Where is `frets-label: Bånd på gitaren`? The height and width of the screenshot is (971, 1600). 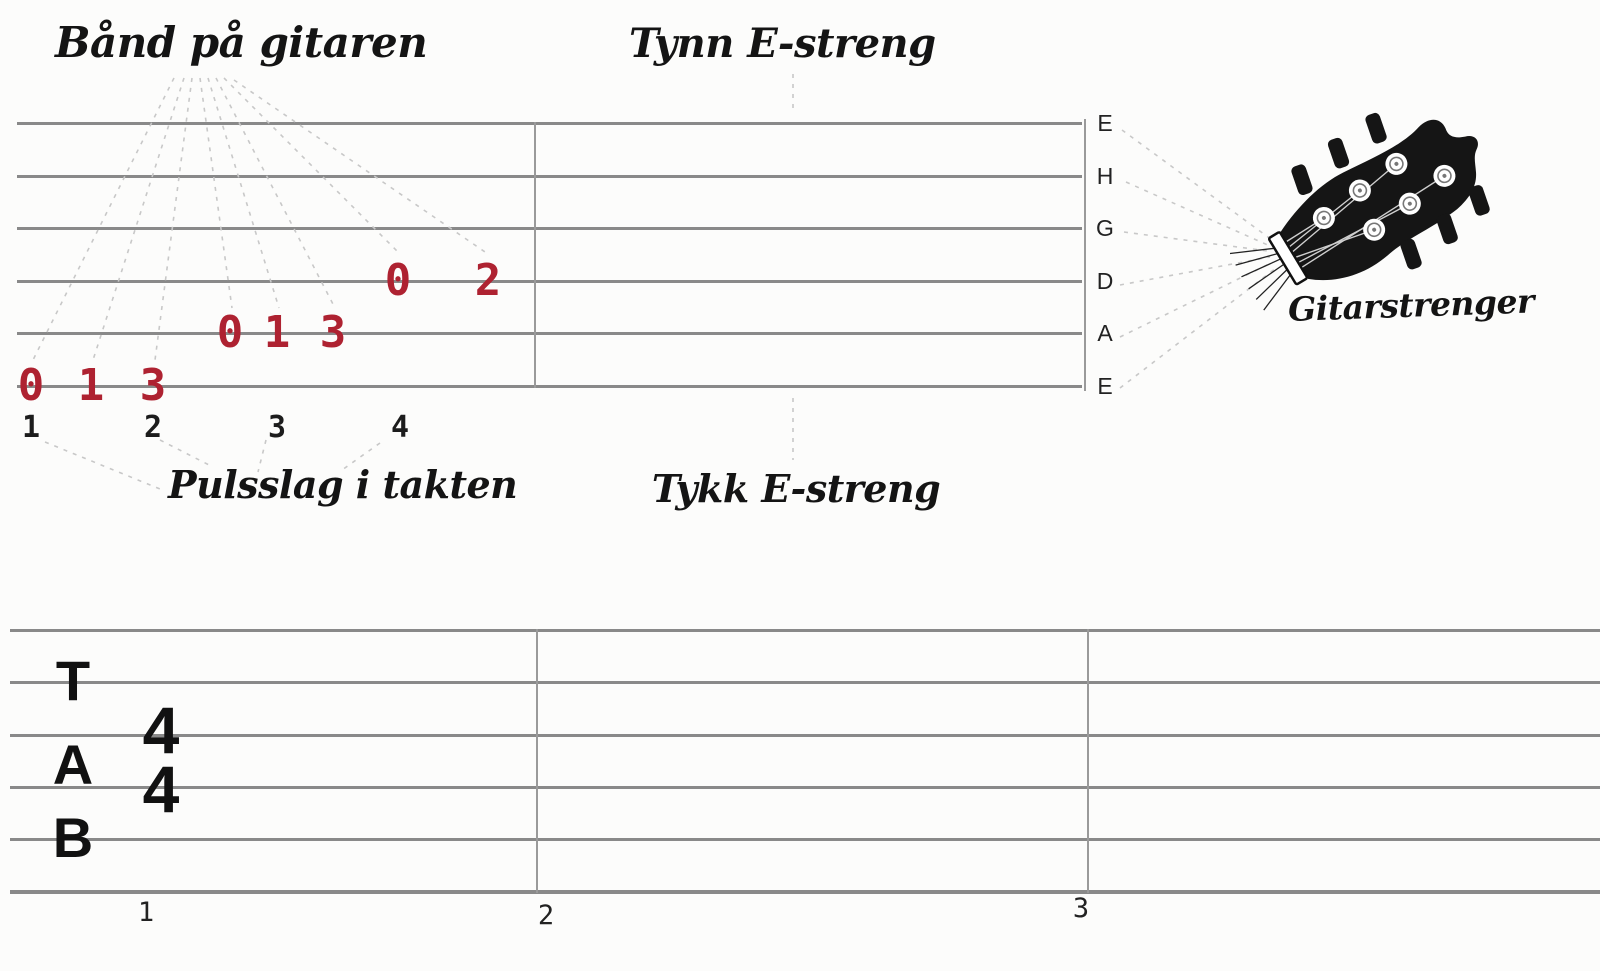 frets-label: Bånd på gitaren is located at coordinates (241, 42).